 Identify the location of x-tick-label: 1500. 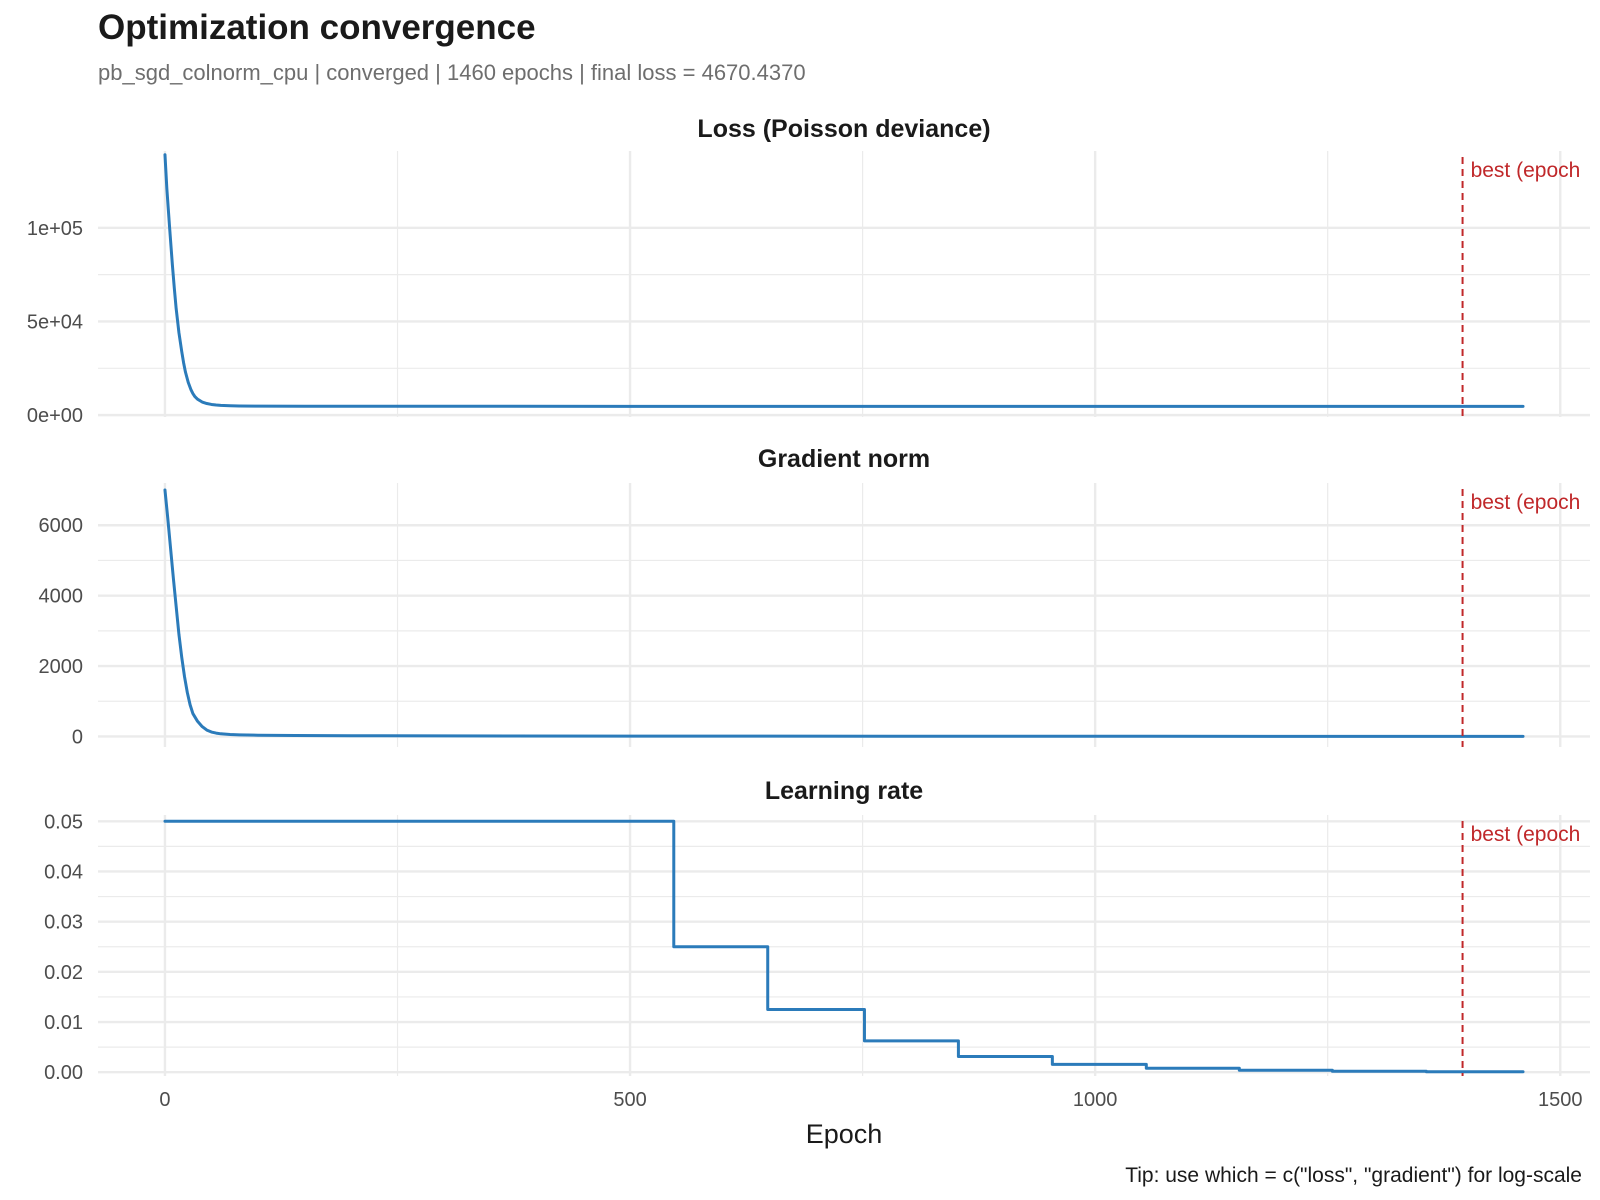
(1560, 1100).